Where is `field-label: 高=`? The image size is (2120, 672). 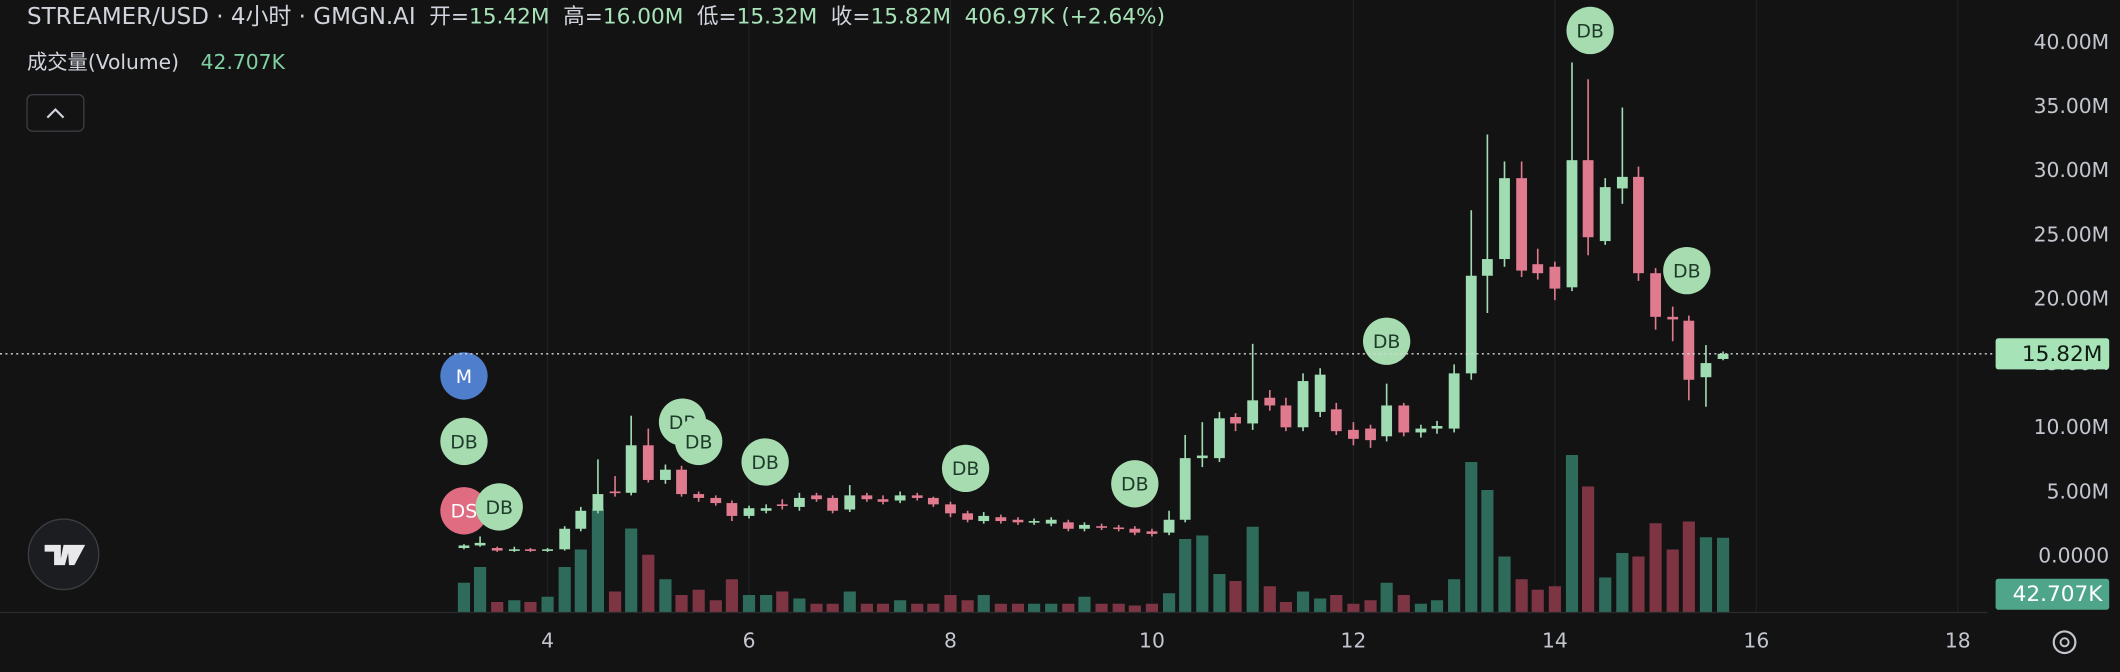 field-label: 高= is located at coordinates (583, 17).